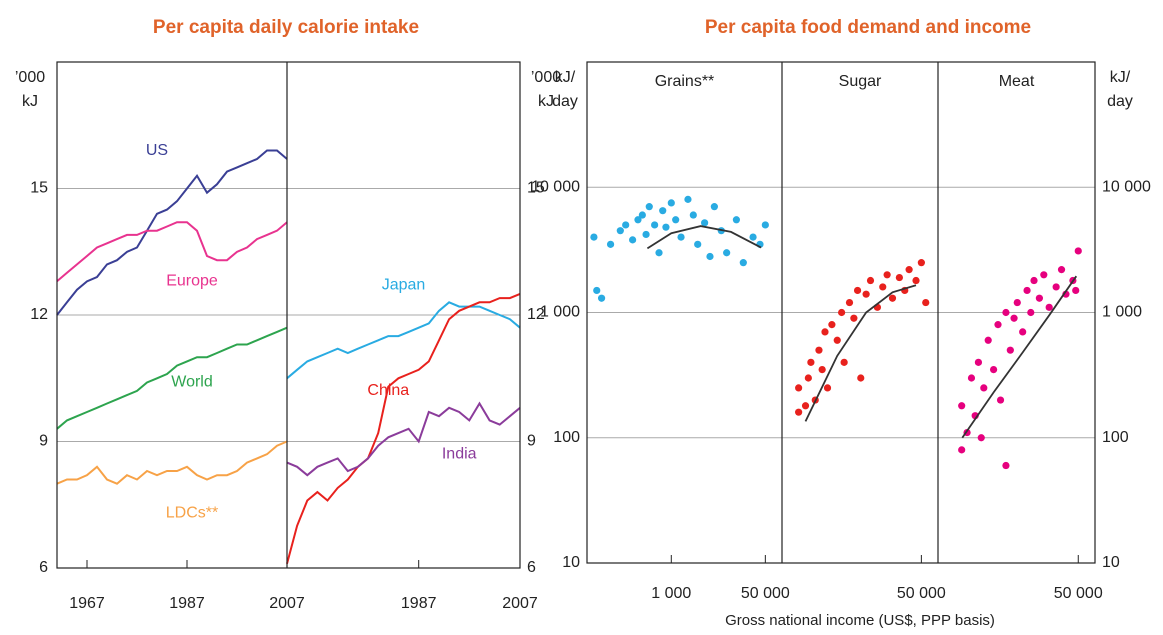  Describe the element at coordinates (560, 312) in the screenshot. I see `y-tick-label: 1 000` at that location.